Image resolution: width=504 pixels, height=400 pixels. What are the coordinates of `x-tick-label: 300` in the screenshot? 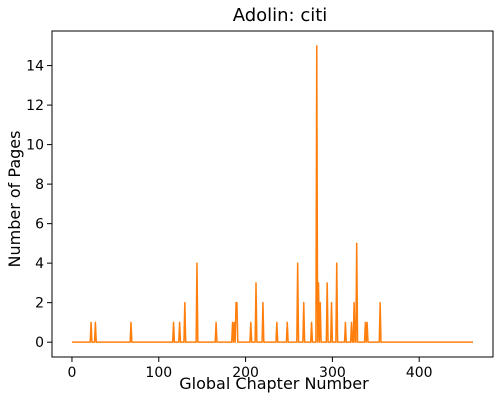 It's located at (332, 373).